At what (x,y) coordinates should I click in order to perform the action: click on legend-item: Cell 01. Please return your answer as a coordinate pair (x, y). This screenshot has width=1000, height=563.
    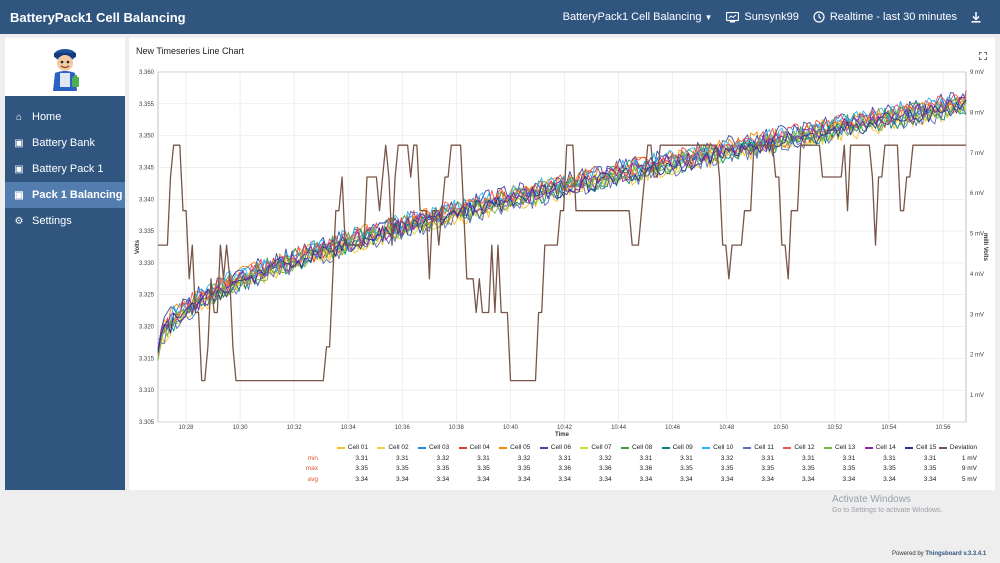
    Looking at the image, I should click on (347, 447).